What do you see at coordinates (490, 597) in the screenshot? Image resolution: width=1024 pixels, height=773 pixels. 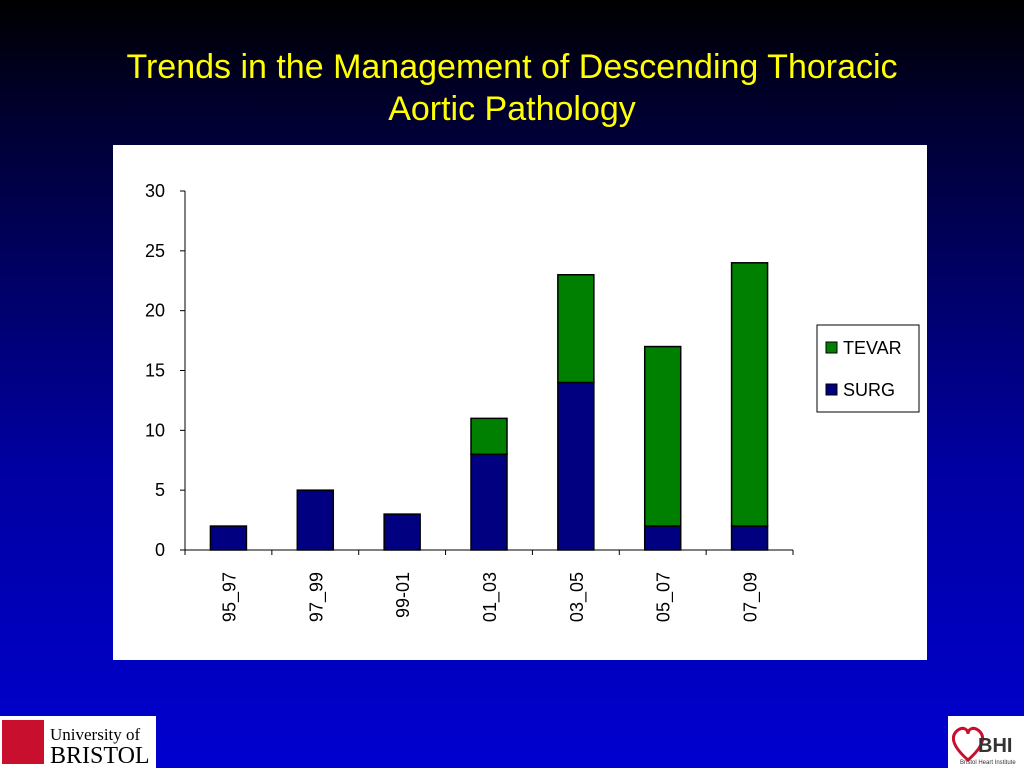 I see `x-tick-label: 01_03` at bounding box center [490, 597].